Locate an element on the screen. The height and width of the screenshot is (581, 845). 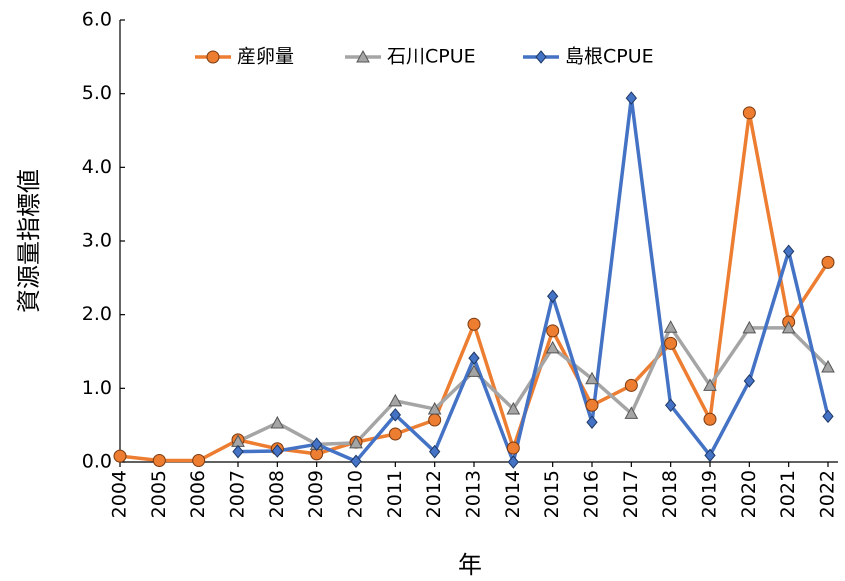
x-tick-label: 2014 is located at coordinates (513, 494).